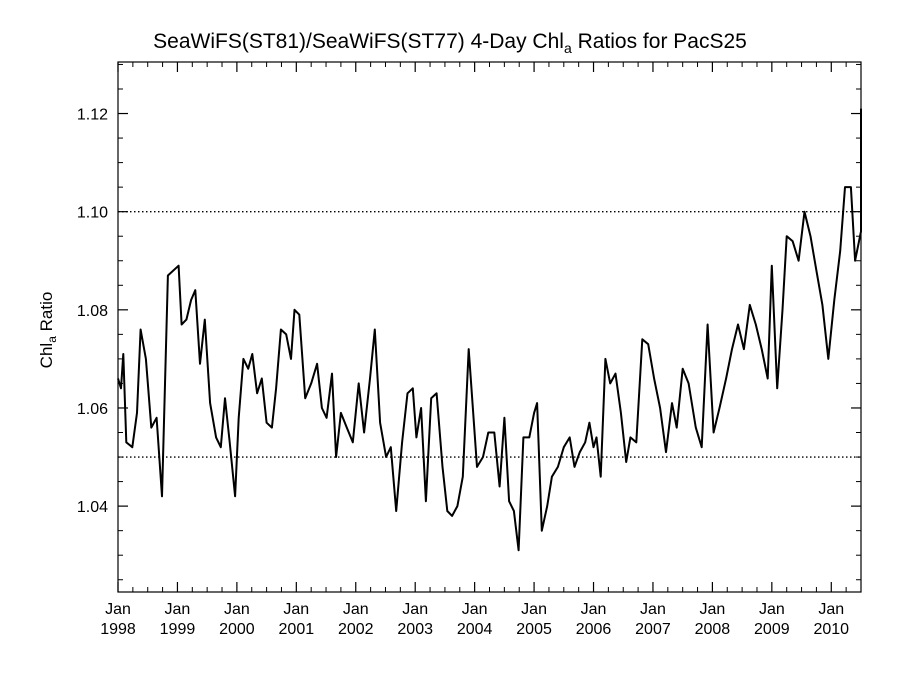  I want to click on y-tick-label: 1.08, so click(92, 311).